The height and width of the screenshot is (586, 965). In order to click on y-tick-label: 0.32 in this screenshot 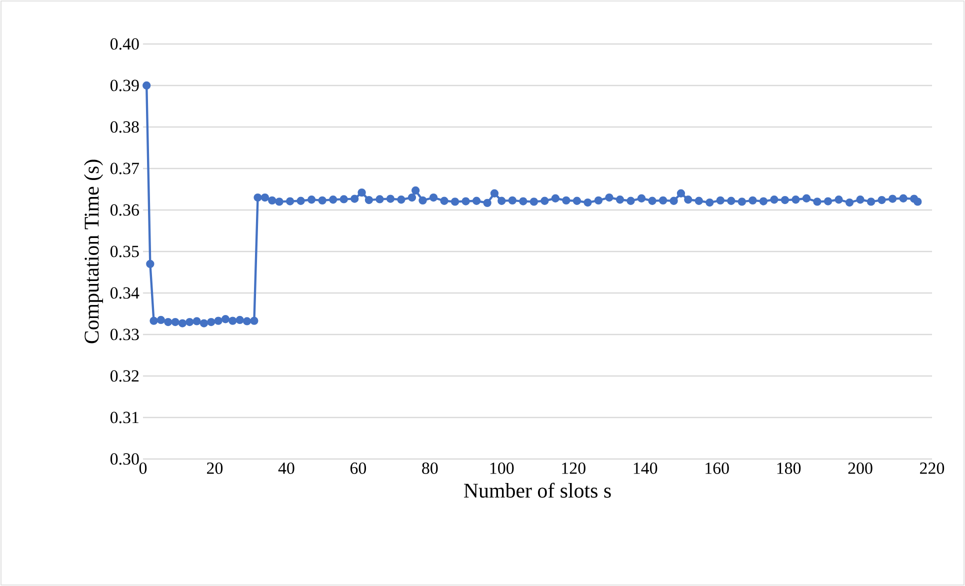, I will do `click(124, 376)`.